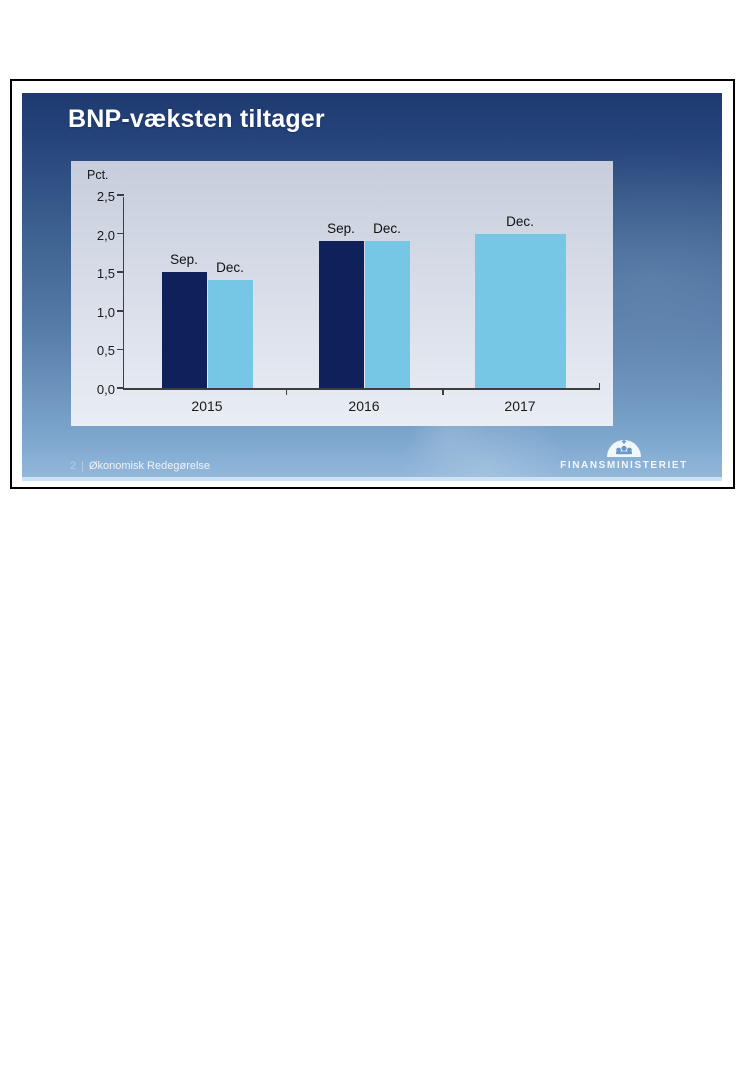 The width and height of the screenshot is (744, 1088). What do you see at coordinates (624, 465) in the screenshot?
I see `ministry-name: FINANSMINISTERIET` at bounding box center [624, 465].